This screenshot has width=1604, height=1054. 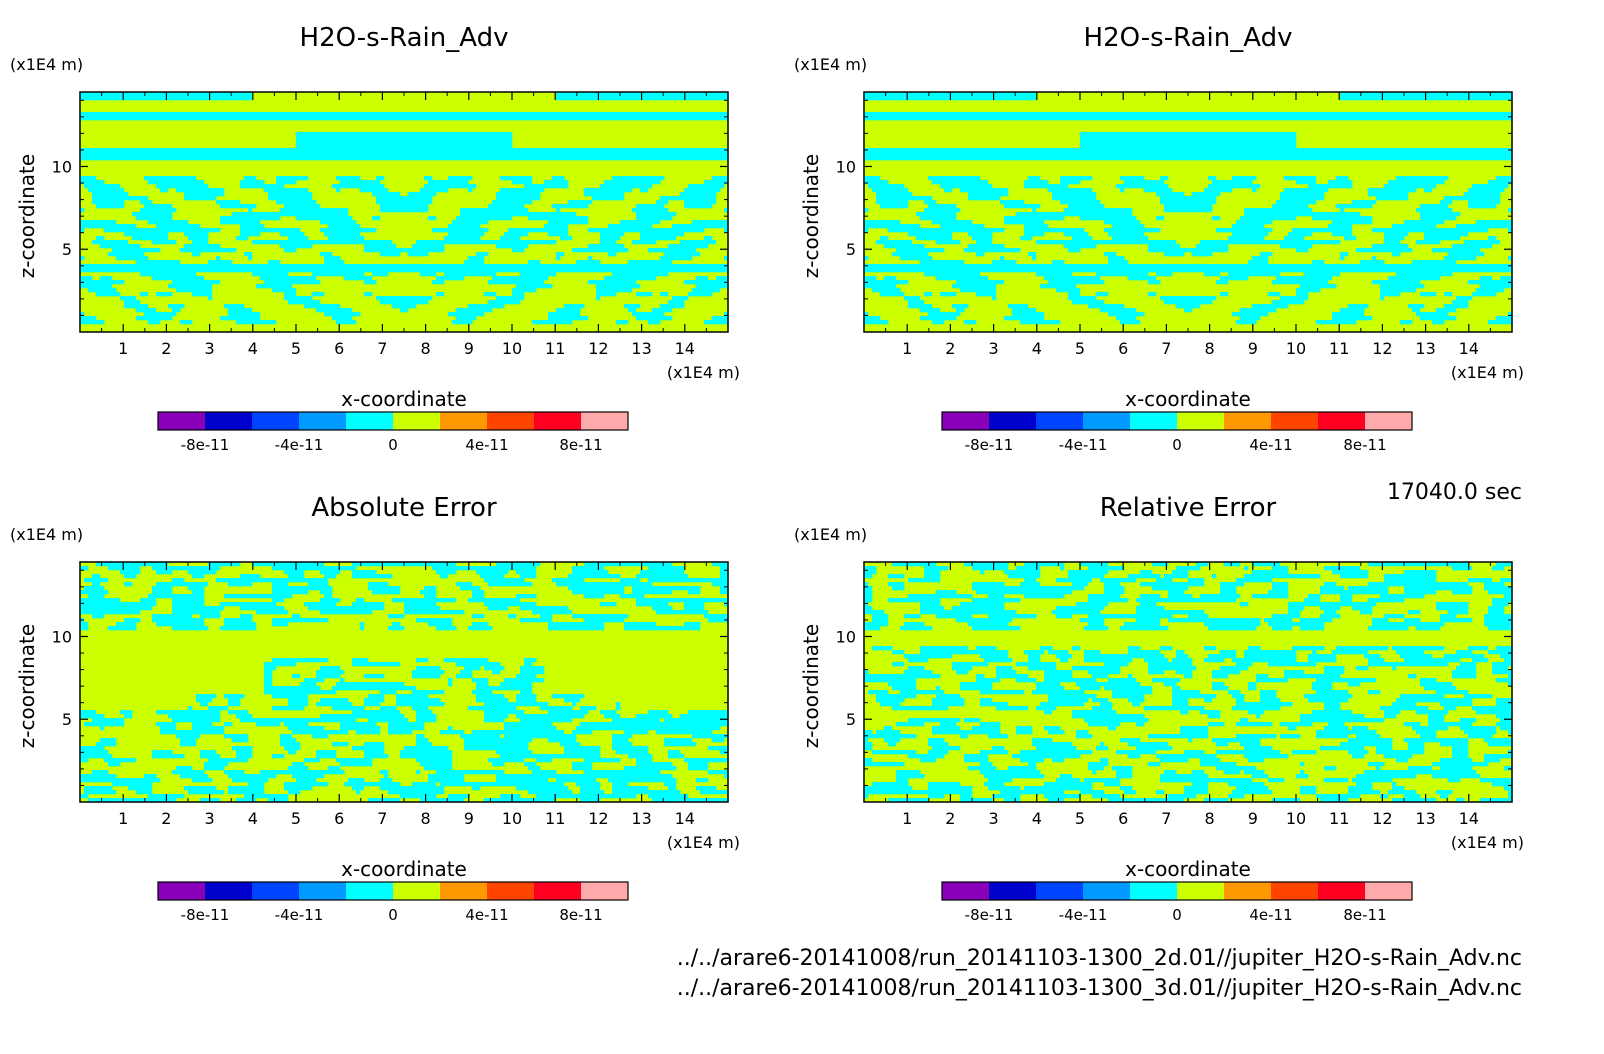 I want to click on x-tick-label: 1, so click(x=907, y=818).